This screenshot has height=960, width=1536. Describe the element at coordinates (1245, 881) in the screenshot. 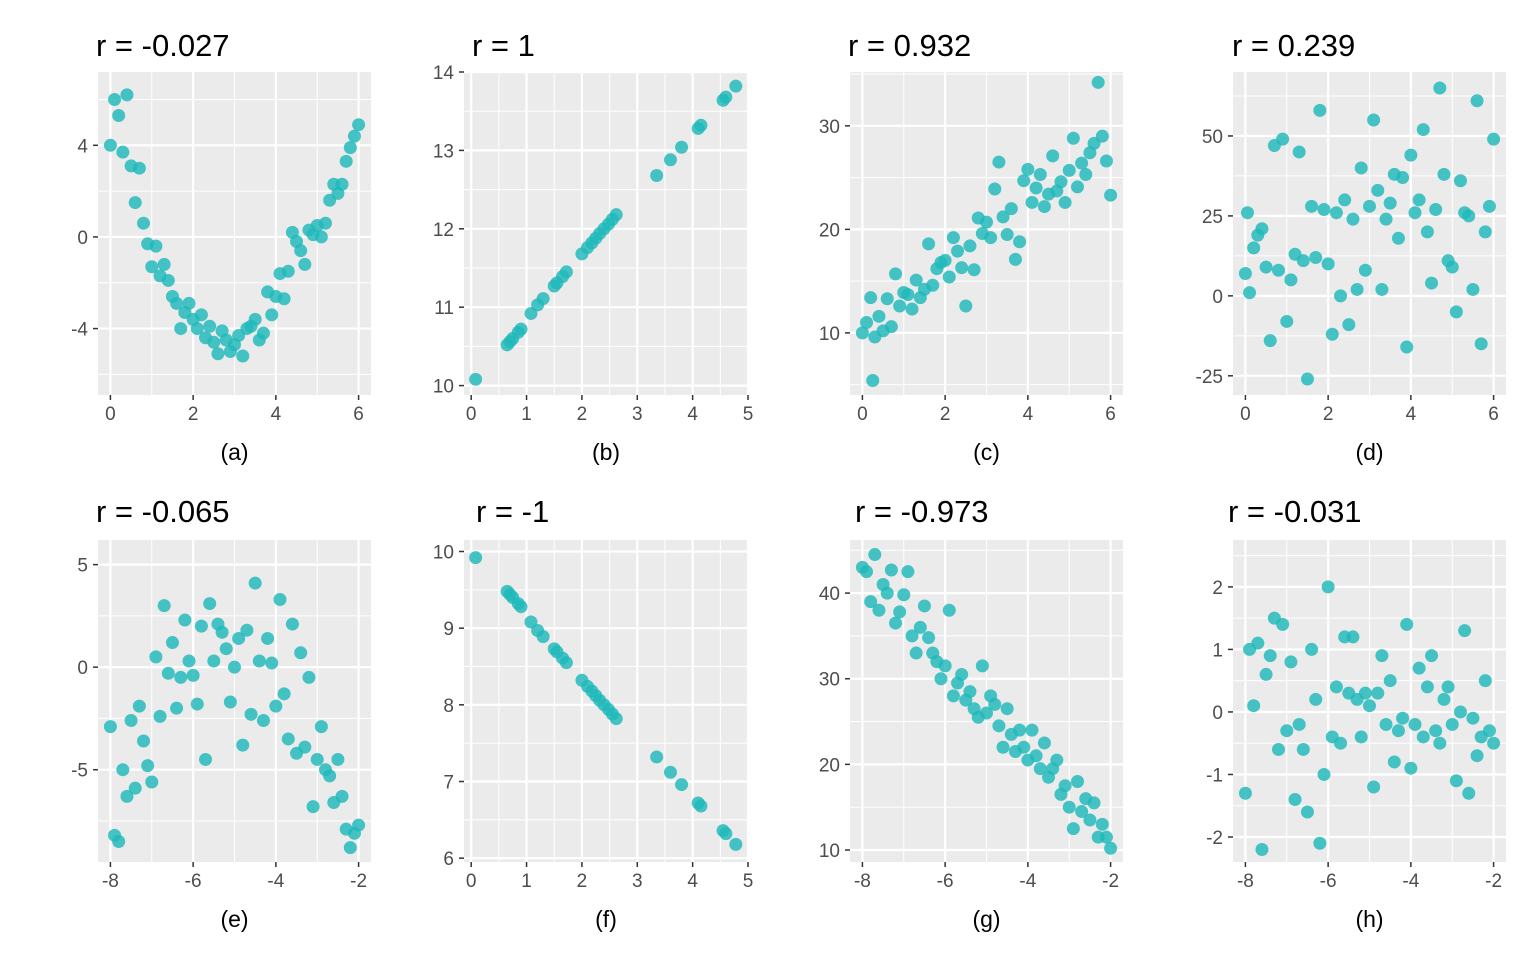

I see `x-tick-label: -8` at that location.